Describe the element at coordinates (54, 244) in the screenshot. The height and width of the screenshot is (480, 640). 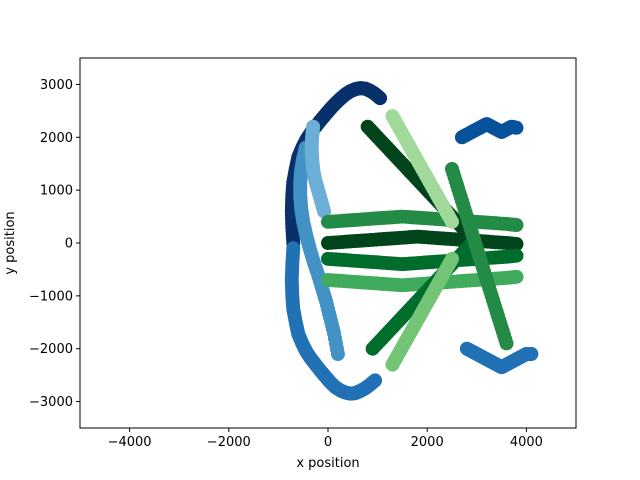
I see `y-axis-ticks: −3000 −2000 −1000 0 1000 2000 3000` at that location.